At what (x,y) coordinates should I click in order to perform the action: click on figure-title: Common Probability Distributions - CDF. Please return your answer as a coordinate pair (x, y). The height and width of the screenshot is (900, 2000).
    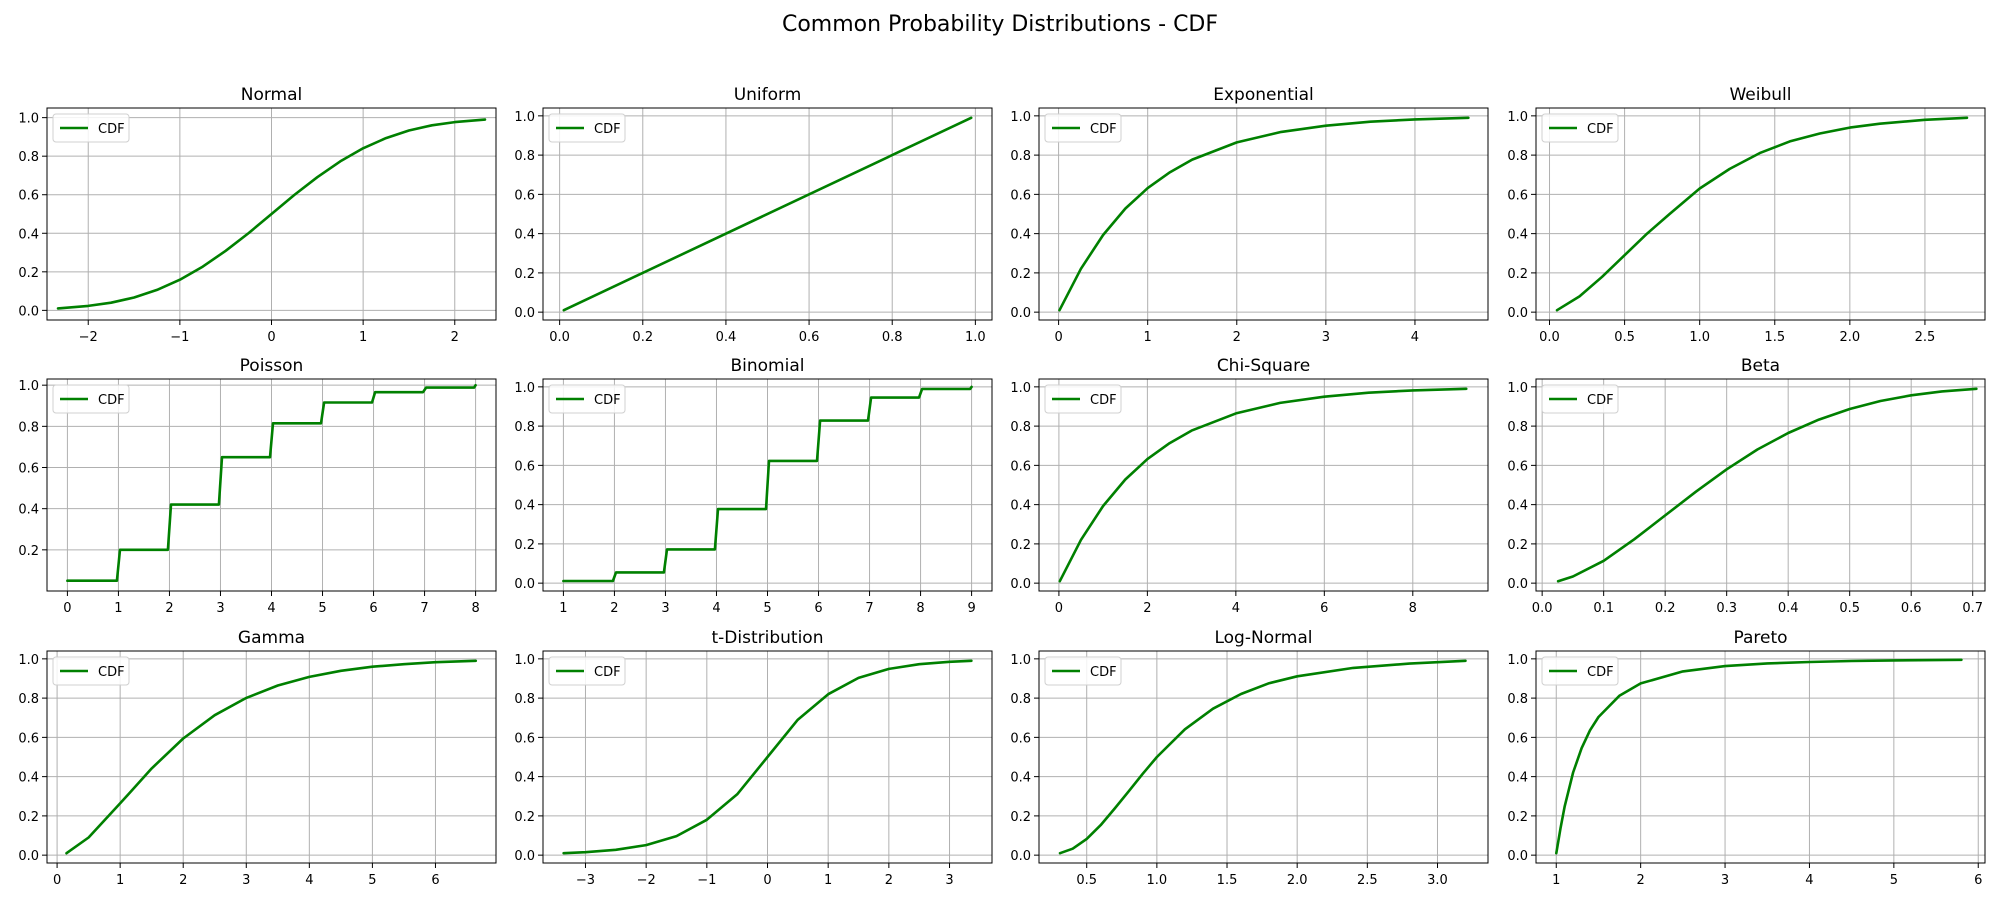
    Looking at the image, I should click on (1000, 24).